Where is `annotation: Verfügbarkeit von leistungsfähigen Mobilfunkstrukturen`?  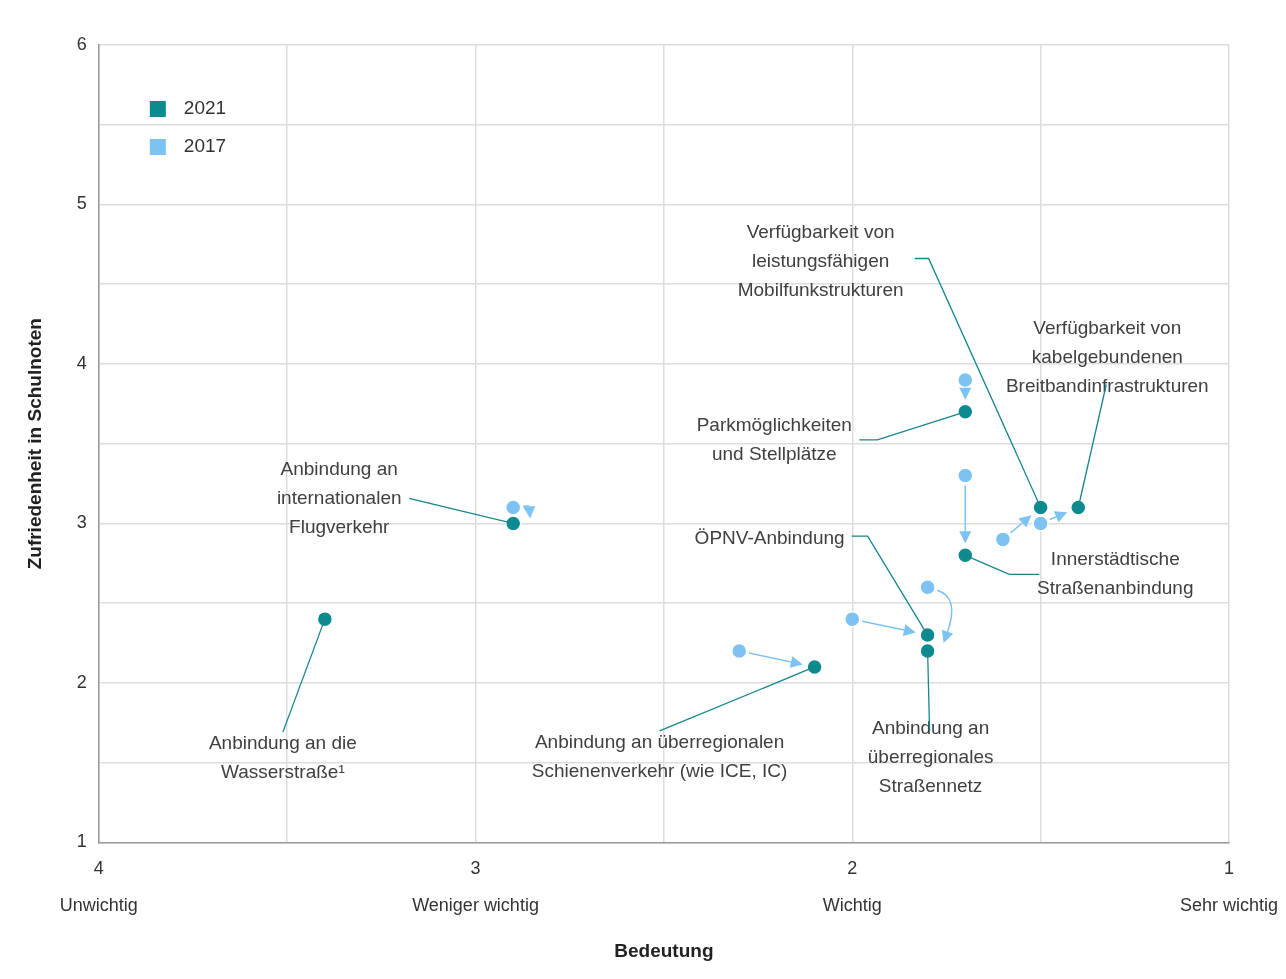
annotation: Verfügbarkeit von leistungsfähigen Mobilfunkstrukturen is located at coordinates (820, 260).